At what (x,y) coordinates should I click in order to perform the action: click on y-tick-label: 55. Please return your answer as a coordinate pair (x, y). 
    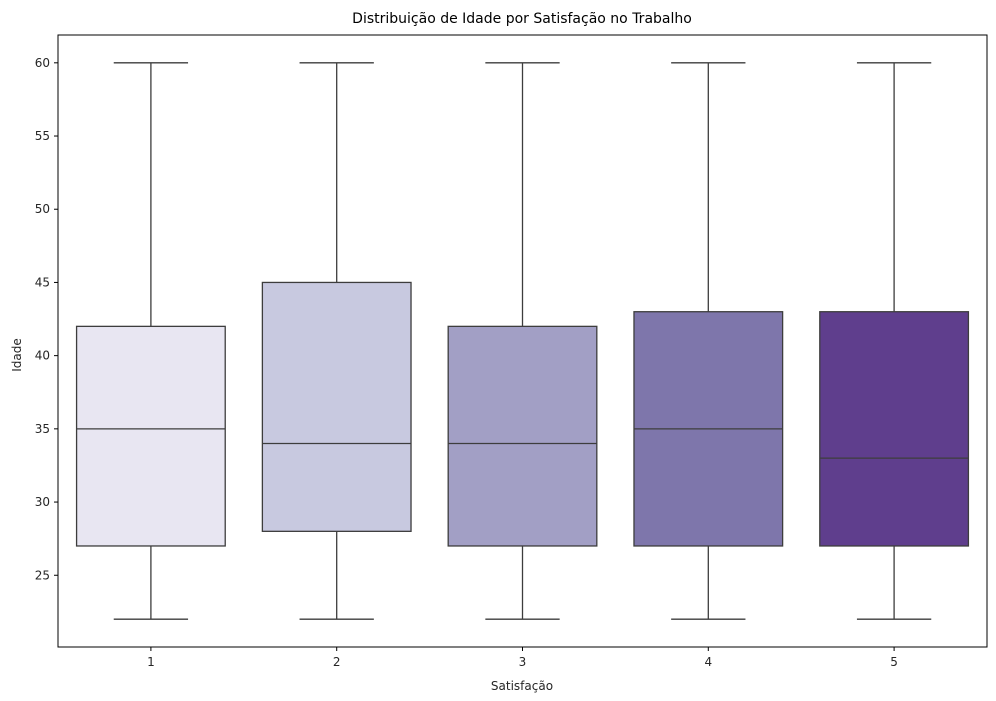
    Looking at the image, I should click on (42, 136).